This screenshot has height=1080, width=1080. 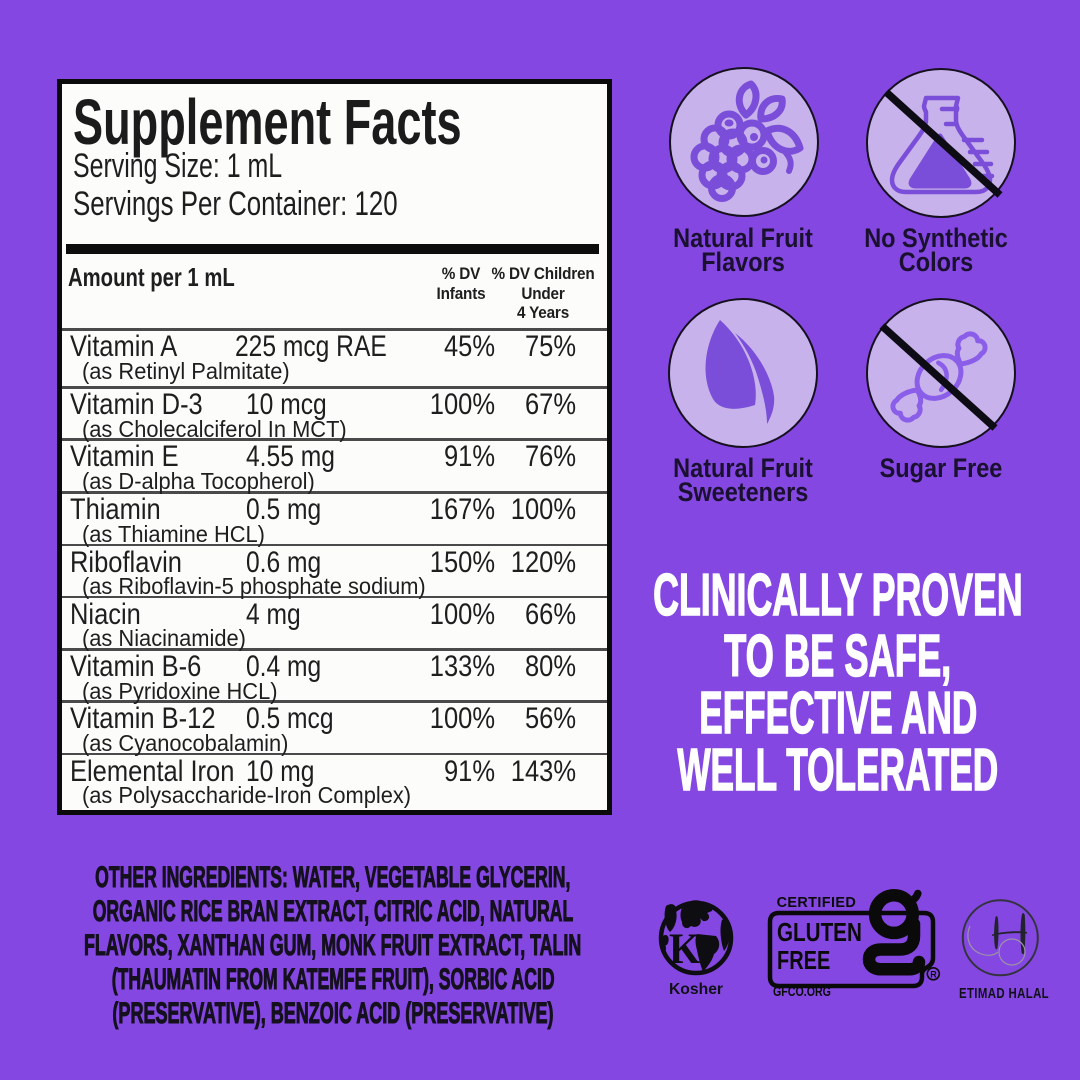 What do you see at coordinates (933, 974) in the screenshot?
I see `svg-text: R` at bounding box center [933, 974].